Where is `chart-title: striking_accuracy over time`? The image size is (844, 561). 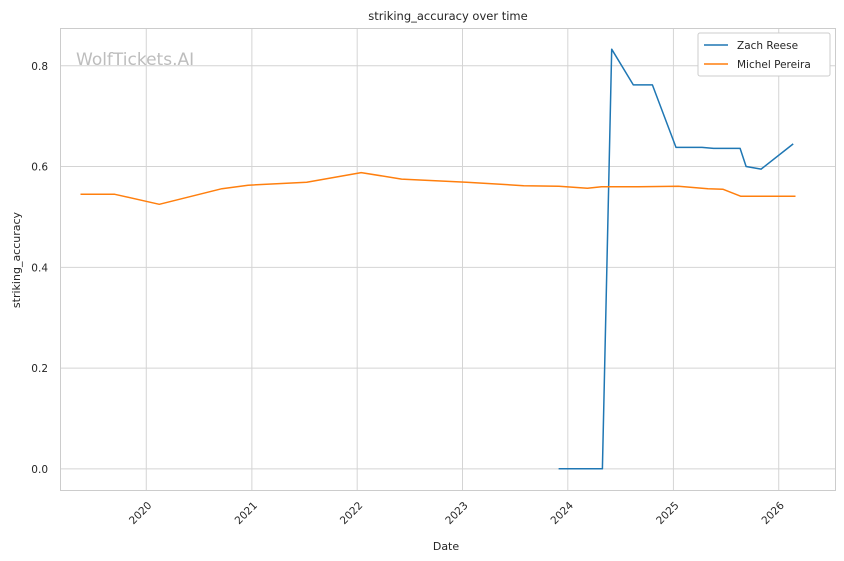
chart-title: striking_accuracy over time is located at coordinates (447, 16).